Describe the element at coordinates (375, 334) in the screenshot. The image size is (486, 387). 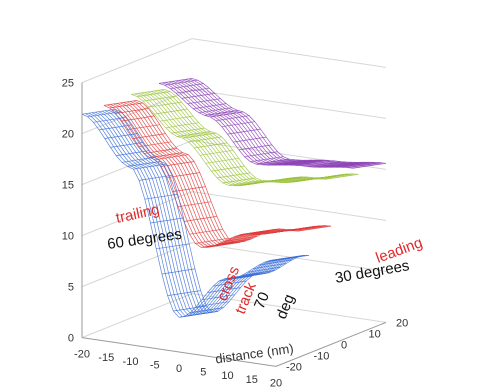
I see `y-tick-label: 10` at that location.